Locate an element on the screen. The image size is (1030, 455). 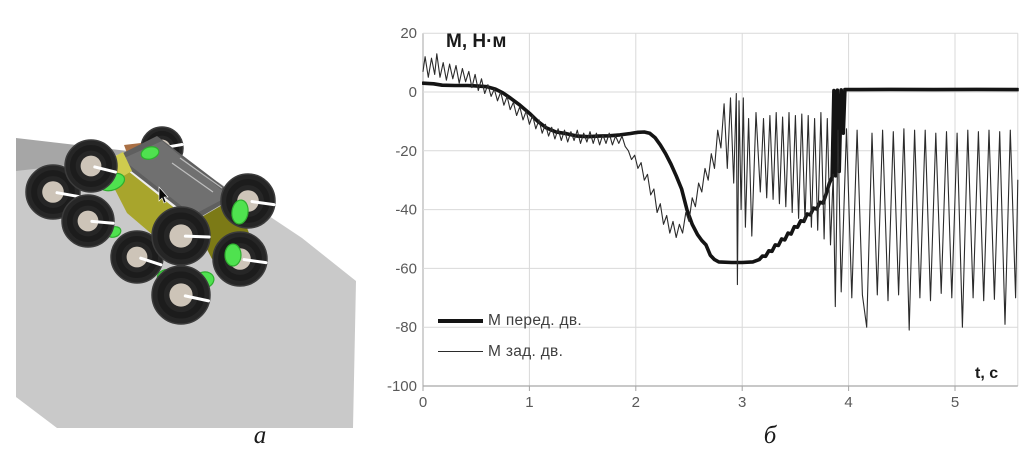
x-tick-label: 3 is located at coordinates (742, 402).